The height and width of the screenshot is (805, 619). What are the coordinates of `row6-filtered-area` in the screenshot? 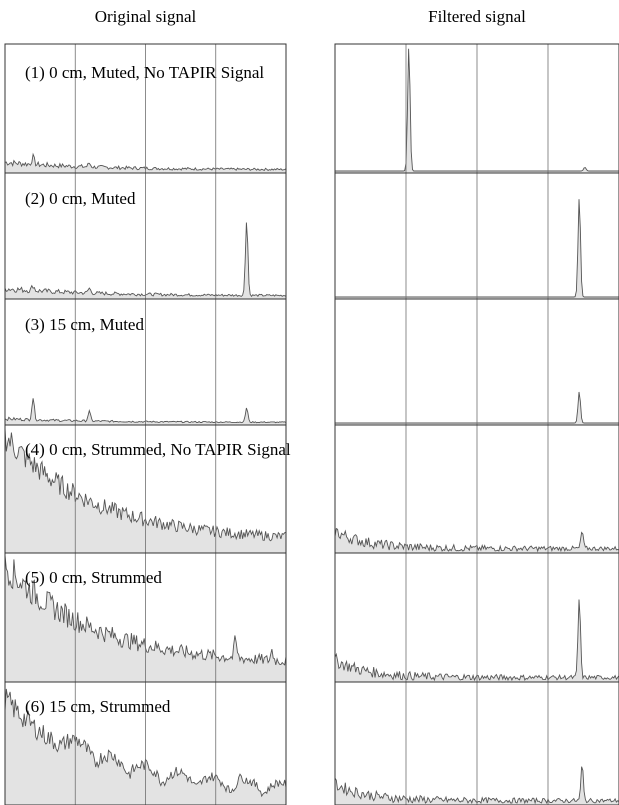 It's located at (477, 785).